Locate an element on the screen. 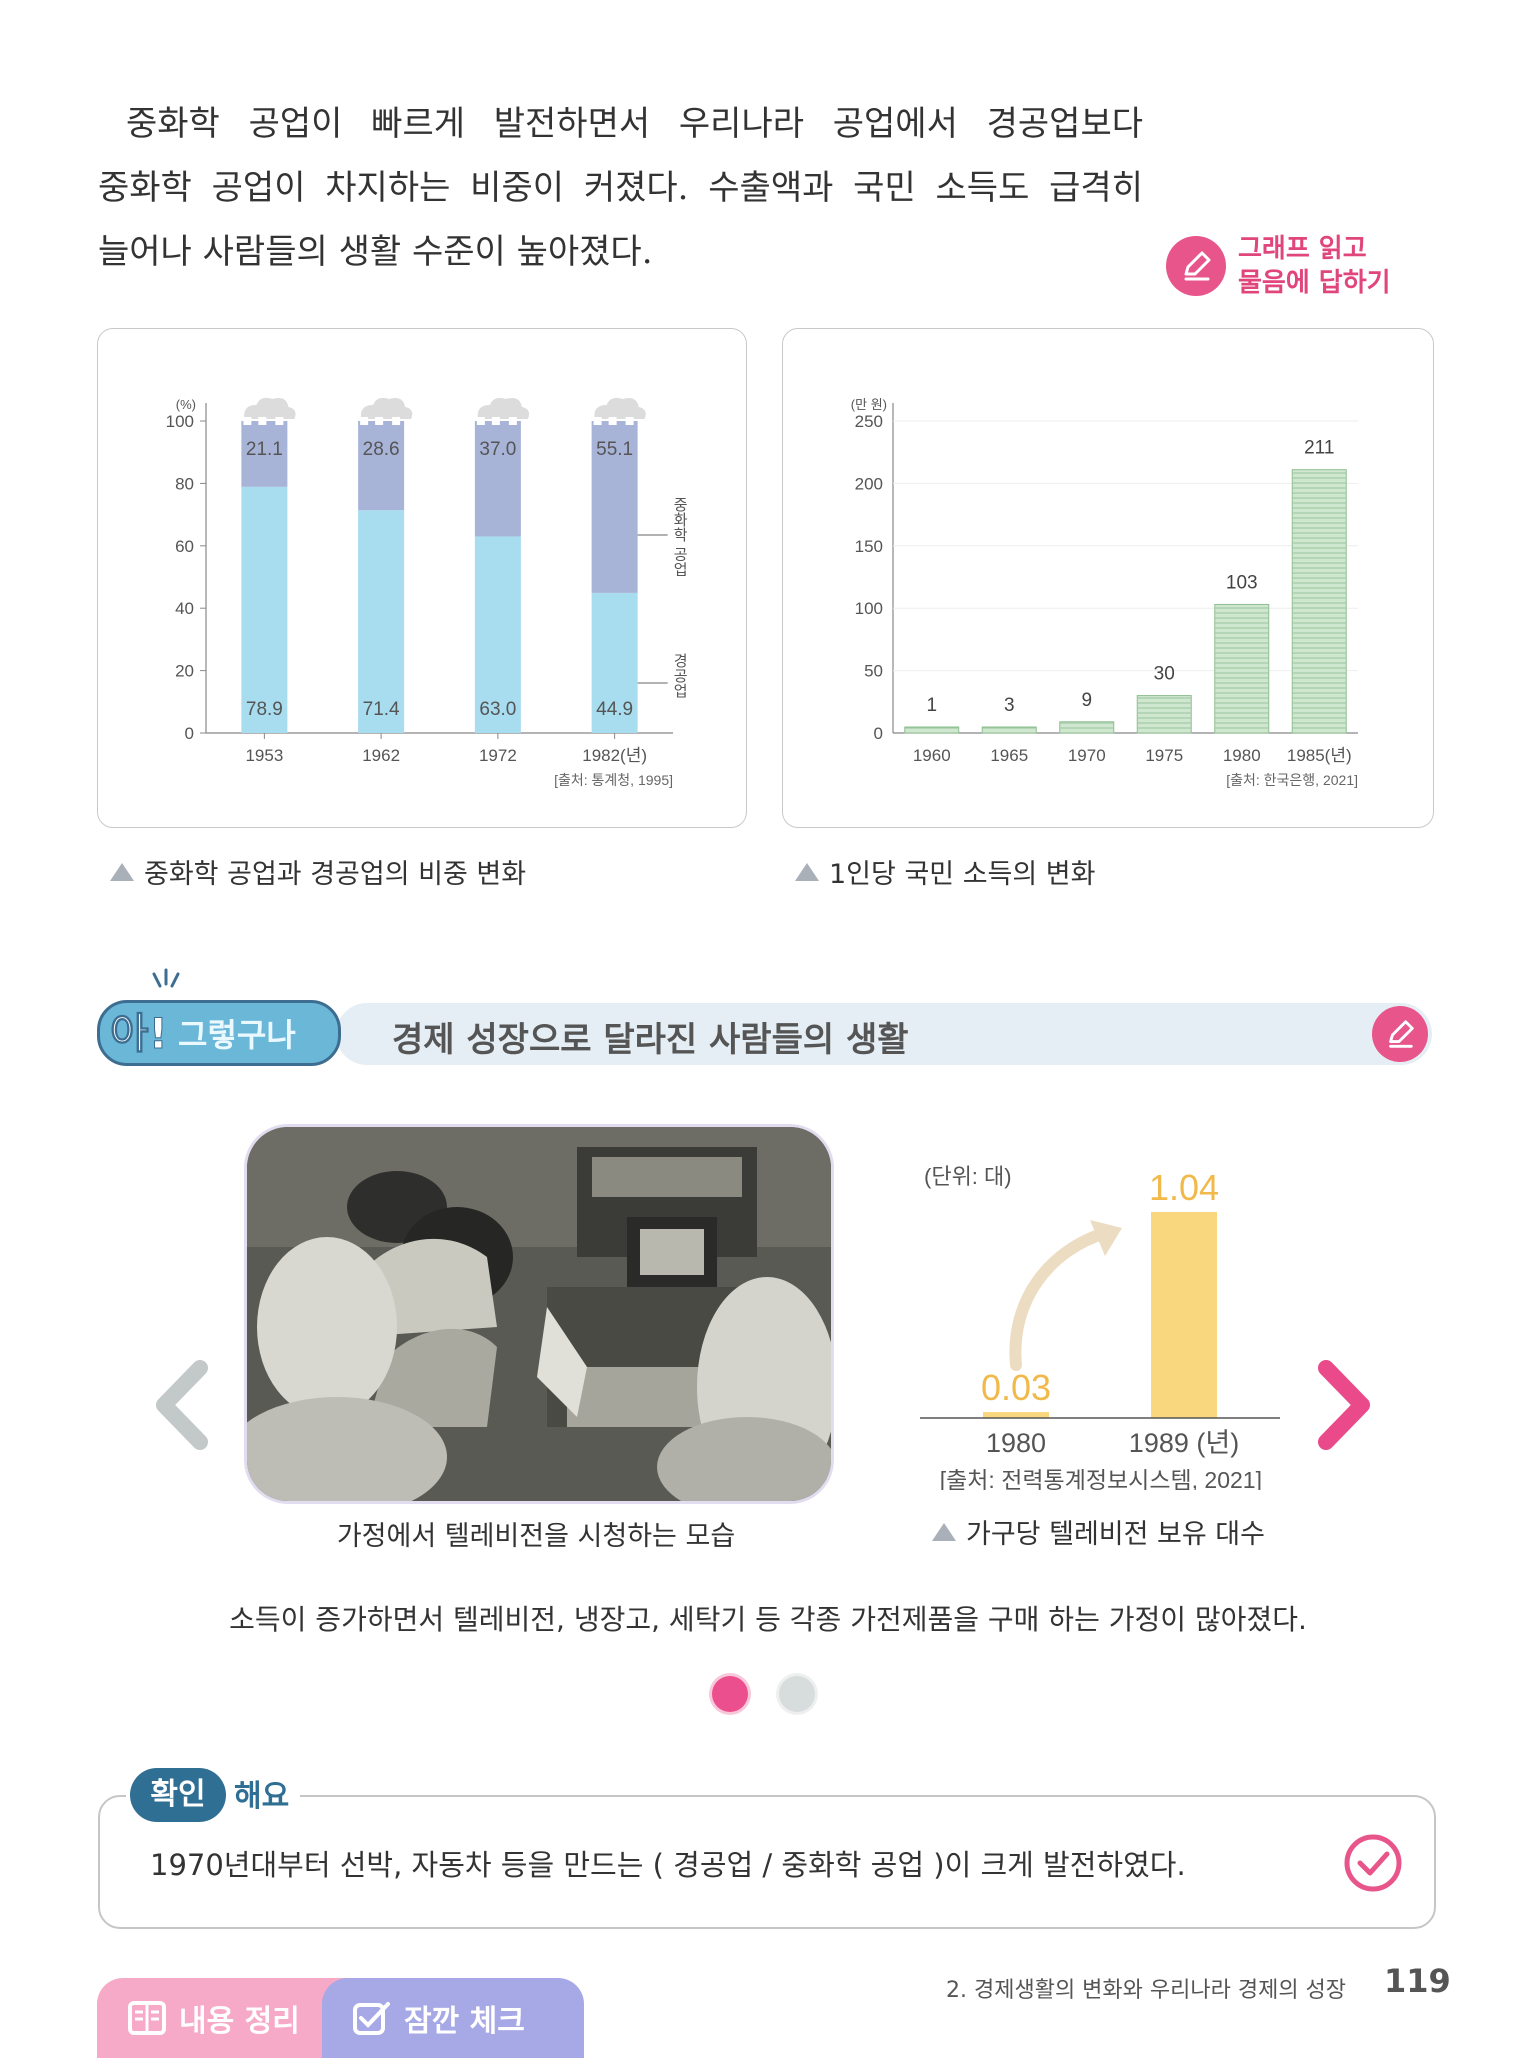 This screenshot has width=1536, height=2058. data-label: 63.0 is located at coordinates (497, 709).